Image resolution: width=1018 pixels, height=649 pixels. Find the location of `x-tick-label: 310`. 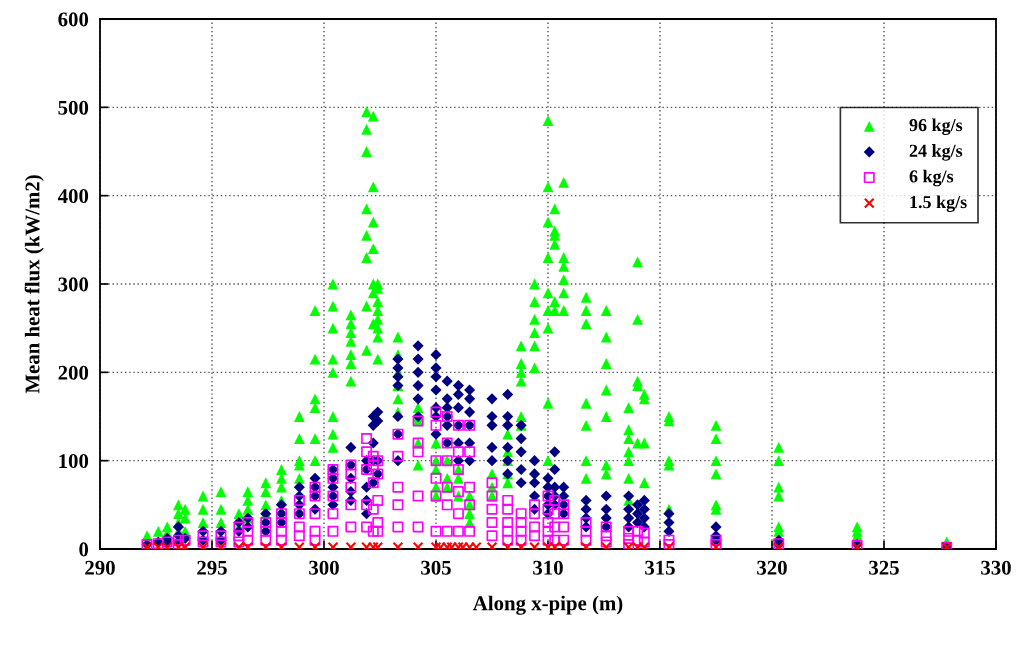

x-tick-label: 310 is located at coordinates (548, 567).